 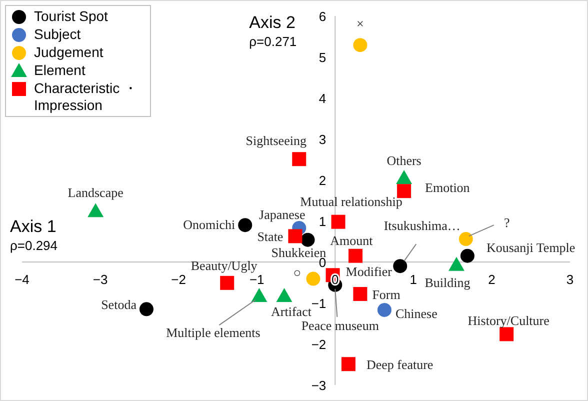 What do you see at coordinates (96, 192) in the screenshot?
I see `annotation: Landscape` at bounding box center [96, 192].